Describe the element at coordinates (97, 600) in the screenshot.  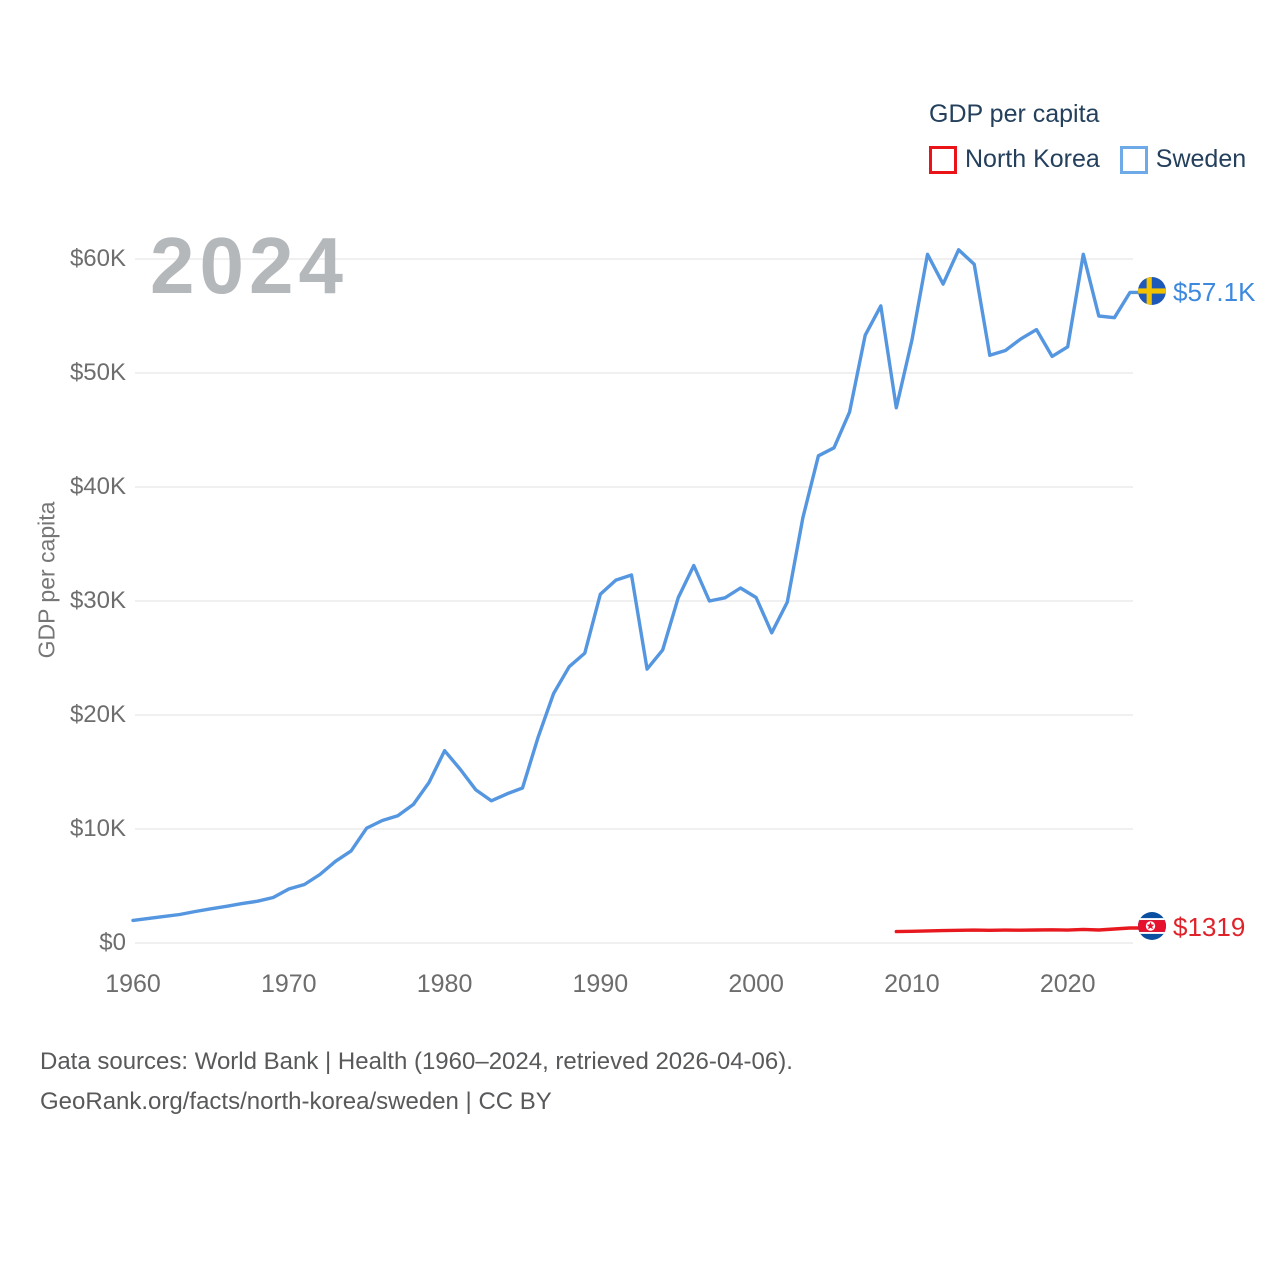
I see `y-tick-label: $30K` at that location.